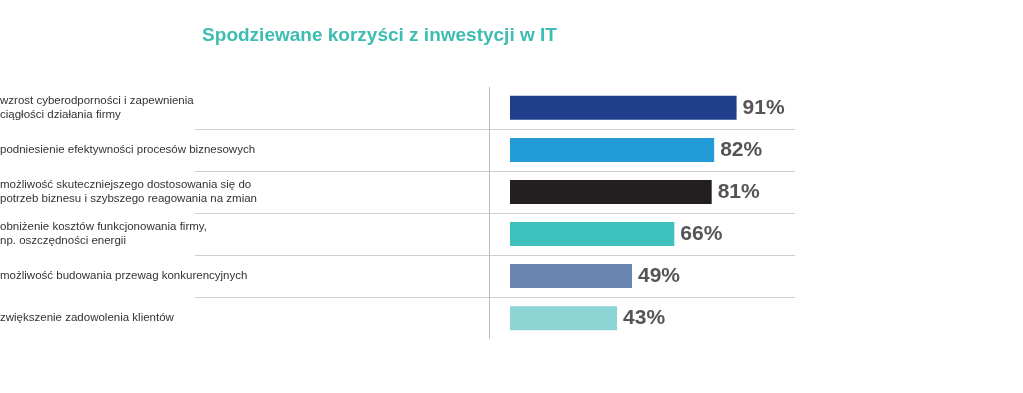 Image resolution: width=1023 pixels, height=393 pixels. What do you see at coordinates (739, 190) in the screenshot?
I see `data-label: 81%` at bounding box center [739, 190].